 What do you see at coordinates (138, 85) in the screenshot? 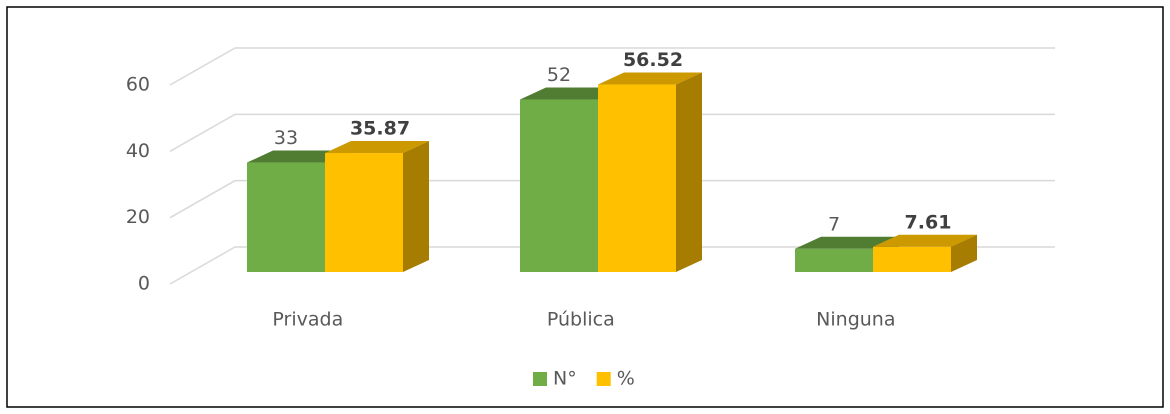
I see `y-tick-label: 60` at bounding box center [138, 85].